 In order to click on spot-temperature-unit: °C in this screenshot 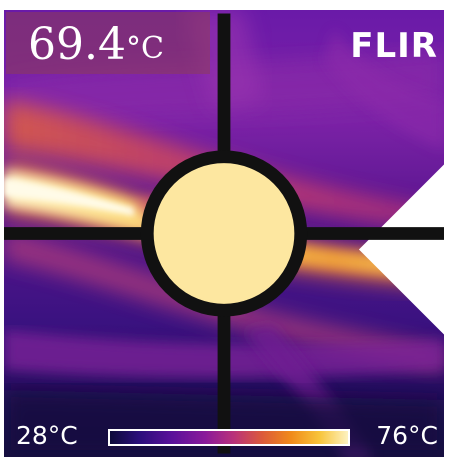, I will do `click(144, 48)`.